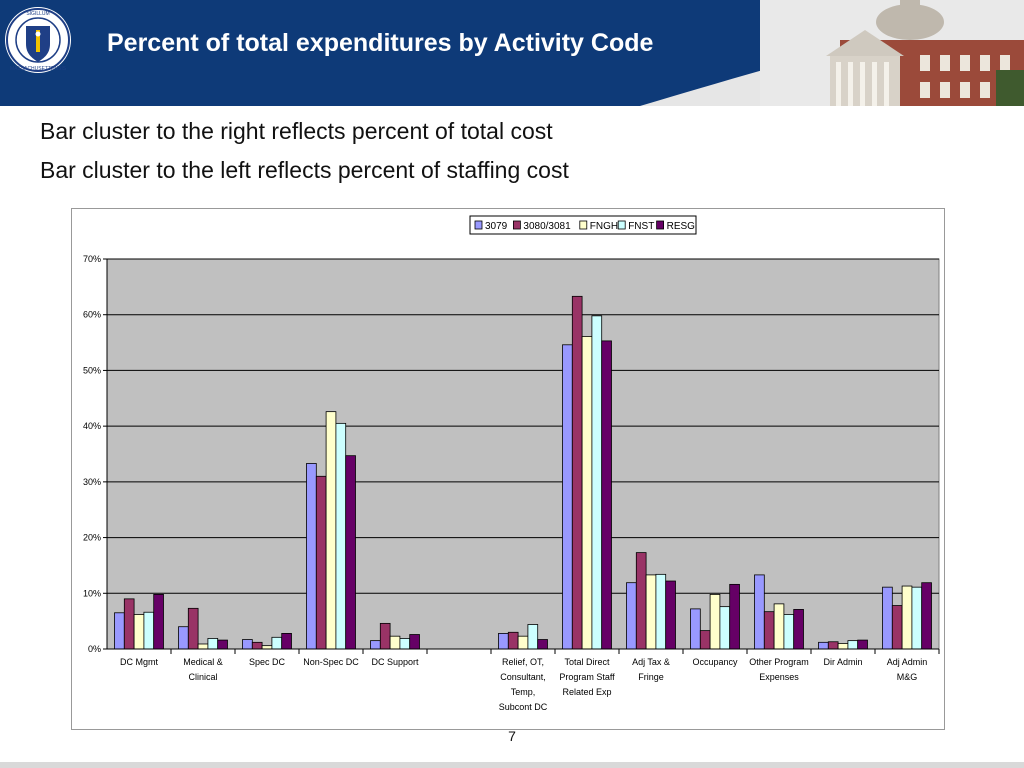  What do you see at coordinates (523, 677) in the screenshot?
I see `x-category-label: Consultant,` at bounding box center [523, 677].